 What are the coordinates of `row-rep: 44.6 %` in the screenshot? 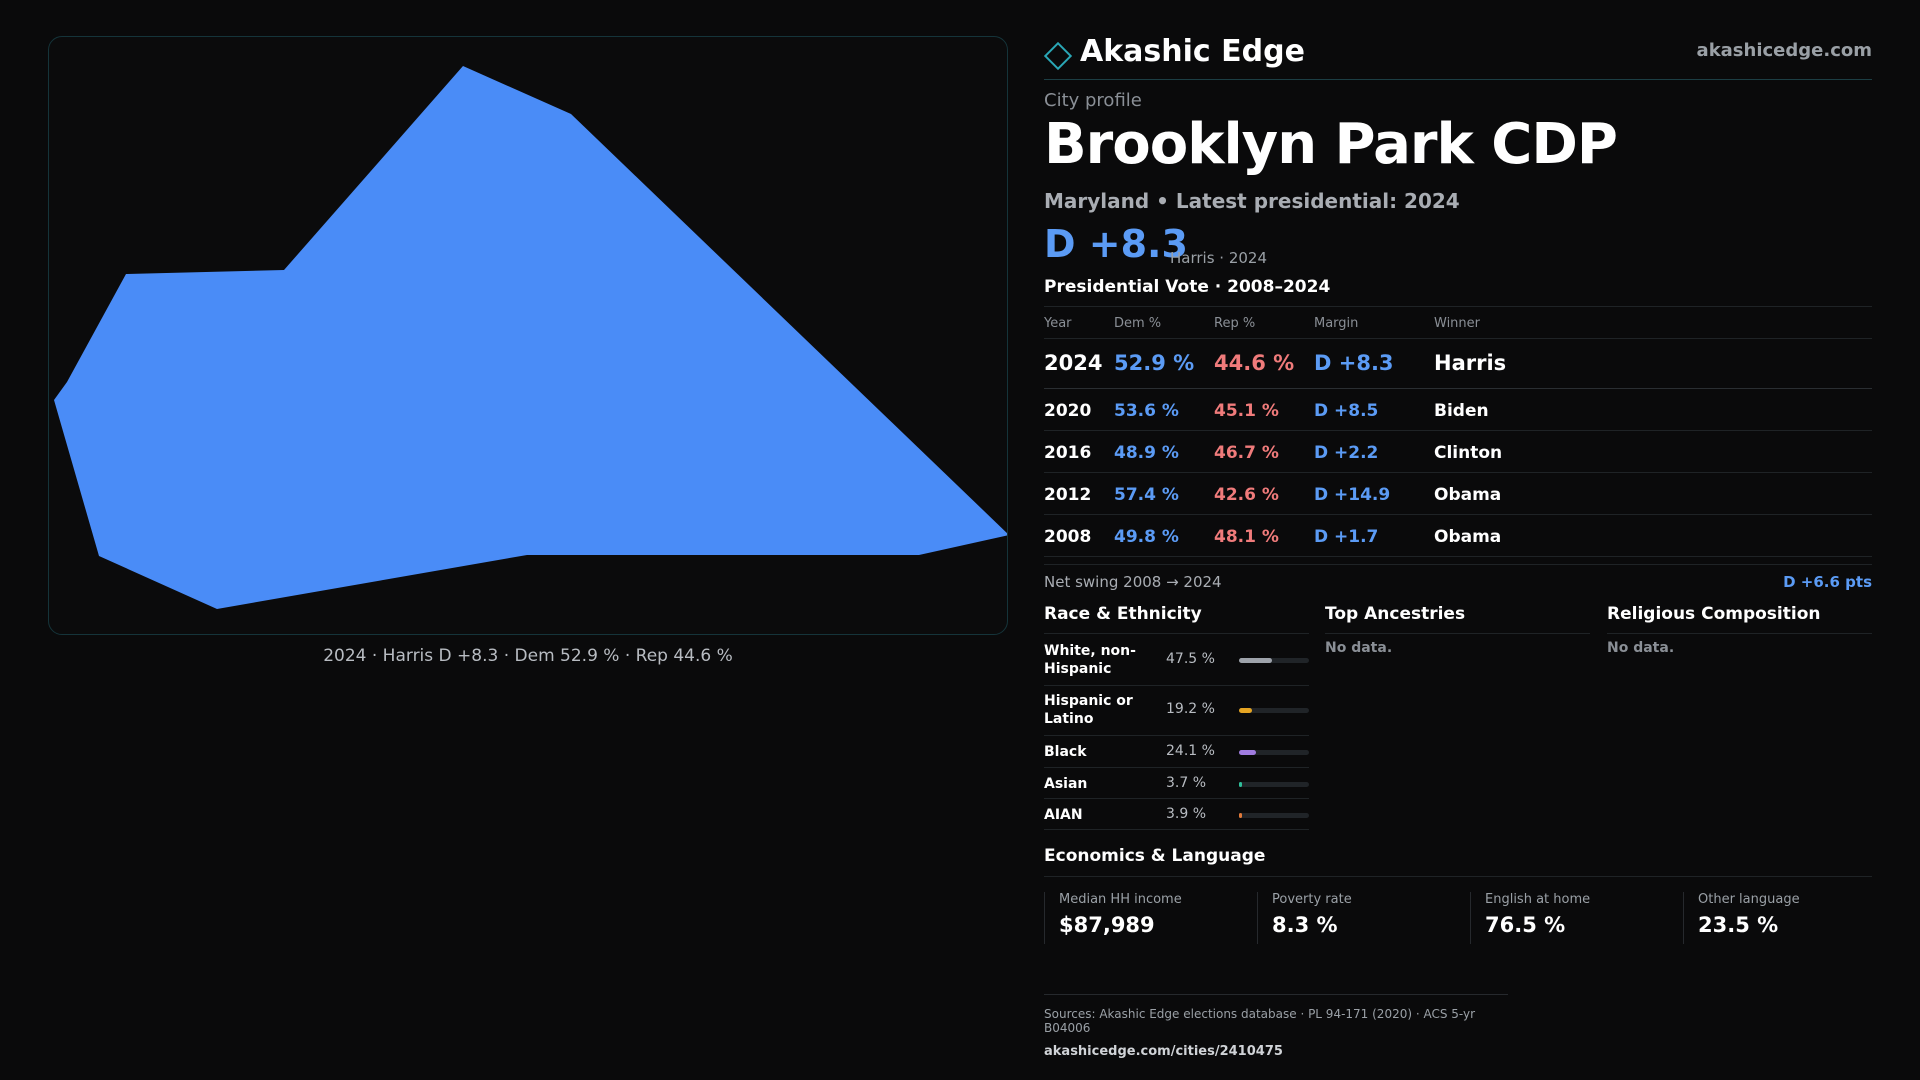 It's located at (1254, 363).